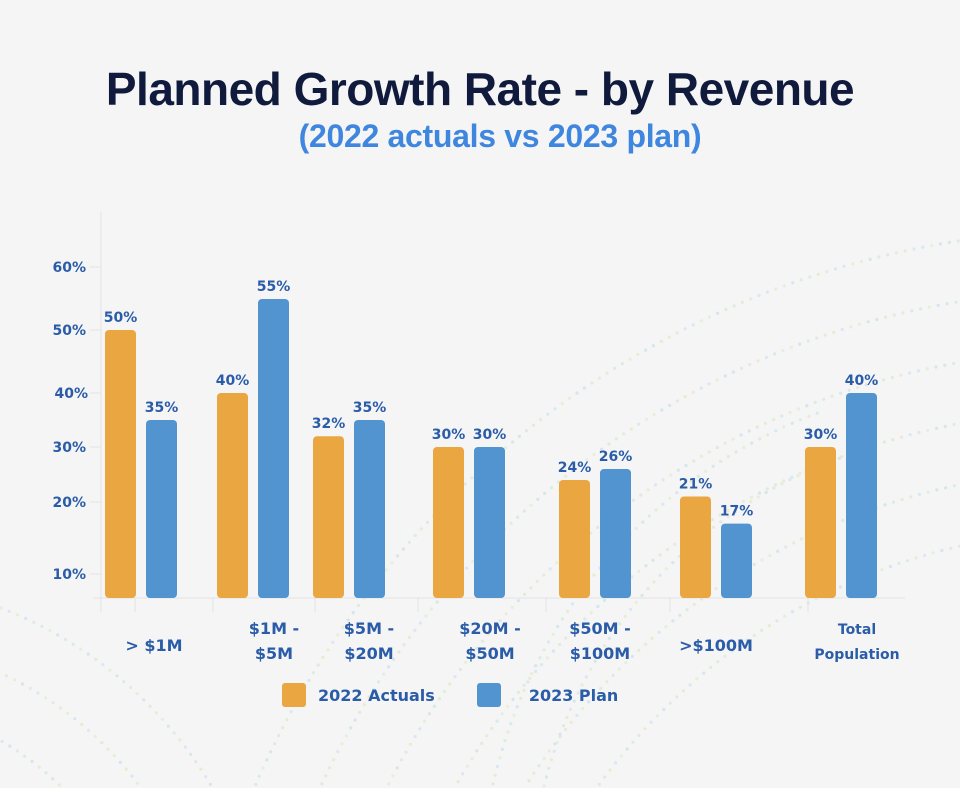 The width and height of the screenshot is (960, 788). I want to click on bar-2022-actuals, so click(120, 464).